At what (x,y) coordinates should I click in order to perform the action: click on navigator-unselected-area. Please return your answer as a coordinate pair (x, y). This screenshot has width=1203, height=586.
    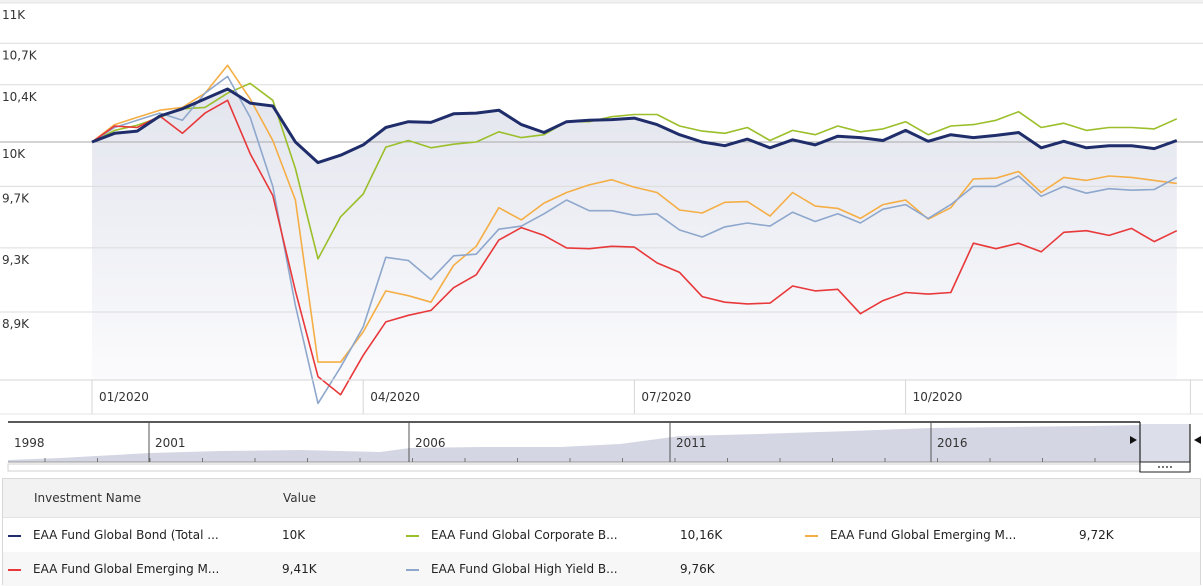
    Looking at the image, I should click on (1165, 443).